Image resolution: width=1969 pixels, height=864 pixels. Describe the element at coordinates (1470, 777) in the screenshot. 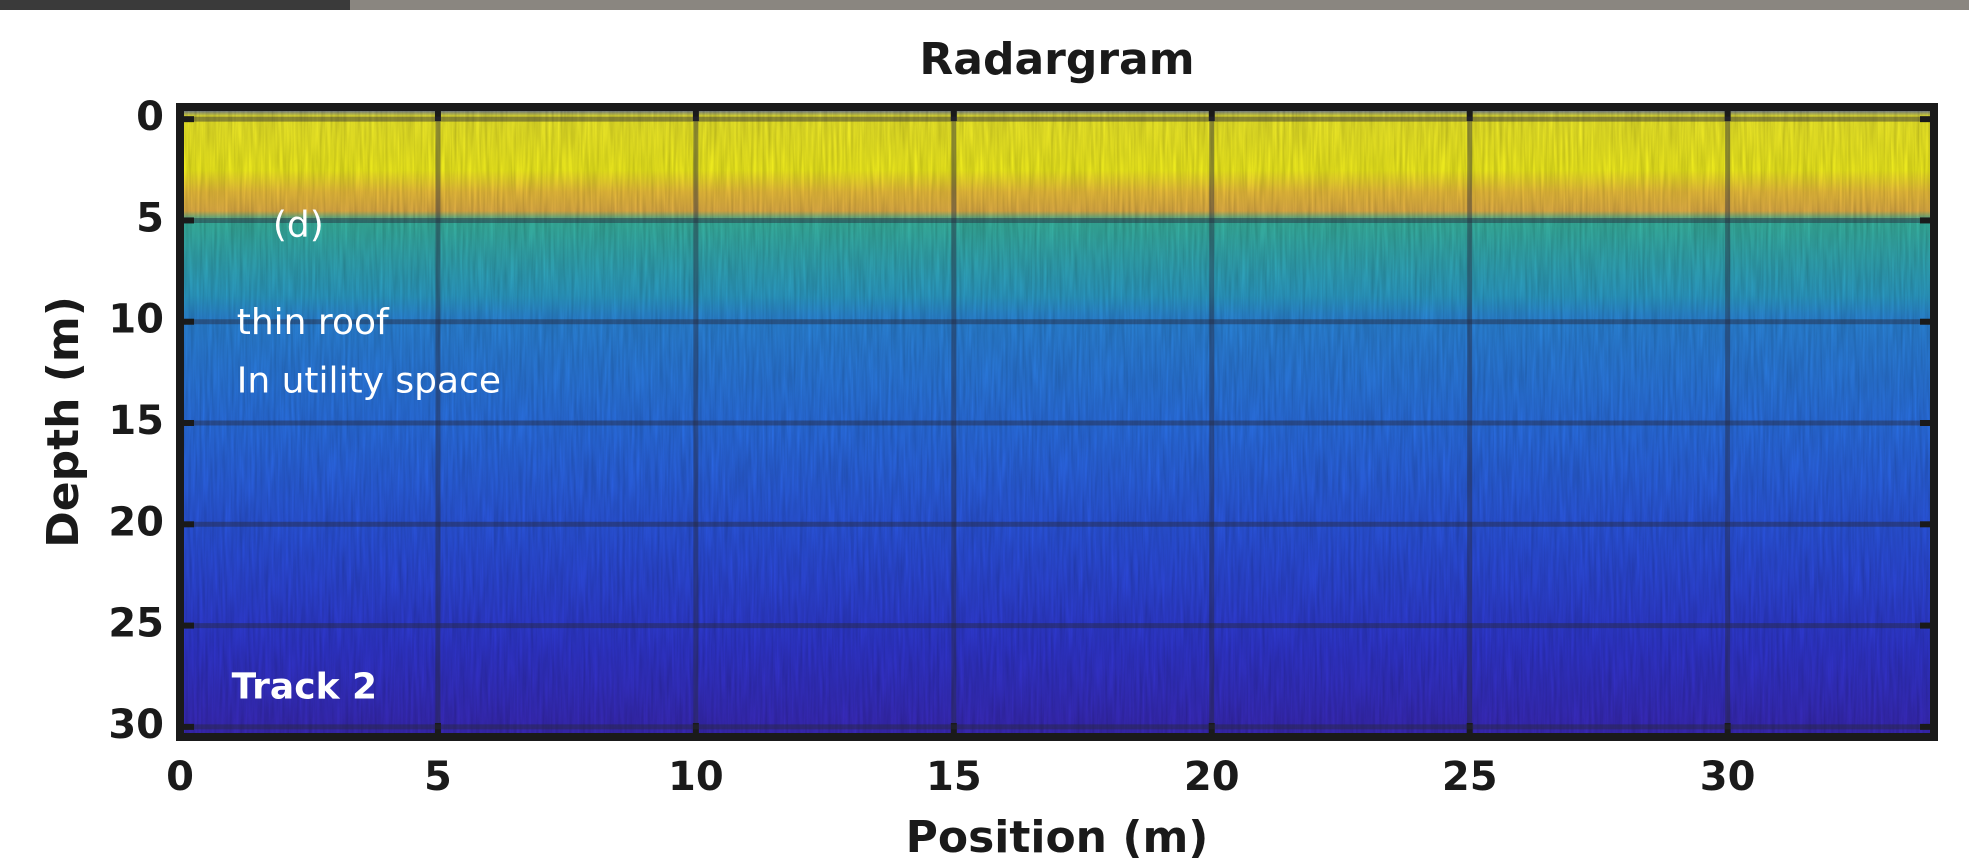

I see `x-tick-label: 25` at that location.